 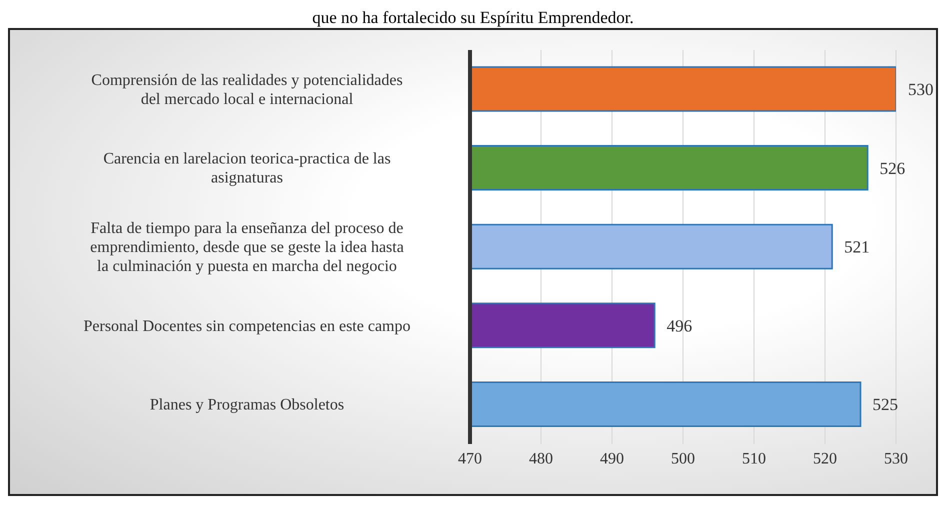 What do you see at coordinates (247, 168) in the screenshot?
I see `y-tick-label: Carencia en larelacion teorica-practica de las asignaturas` at bounding box center [247, 168].